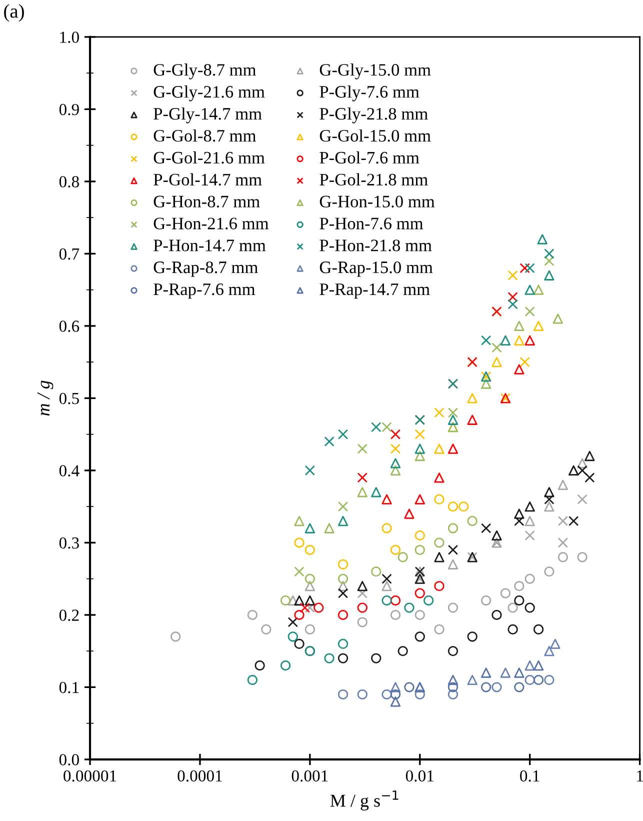 The image size is (643, 821). I want to click on y-tick-label: 0.8, so click(69, 182).